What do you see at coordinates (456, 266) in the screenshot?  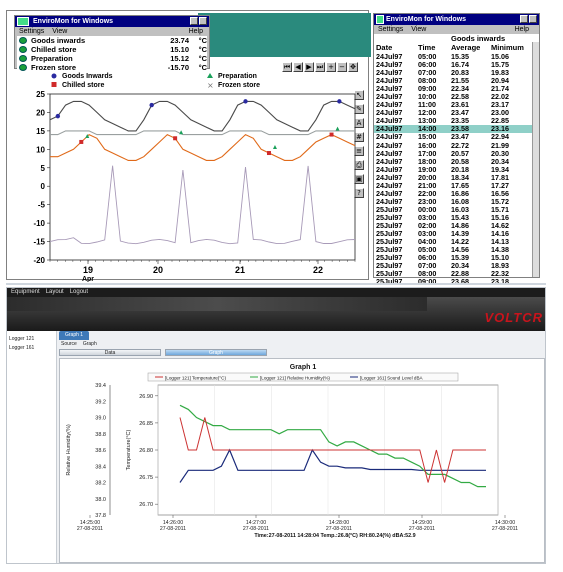 I see `table-row: 25Jul97 07:00 20.34 18.93` at bounding box center [456, 266].